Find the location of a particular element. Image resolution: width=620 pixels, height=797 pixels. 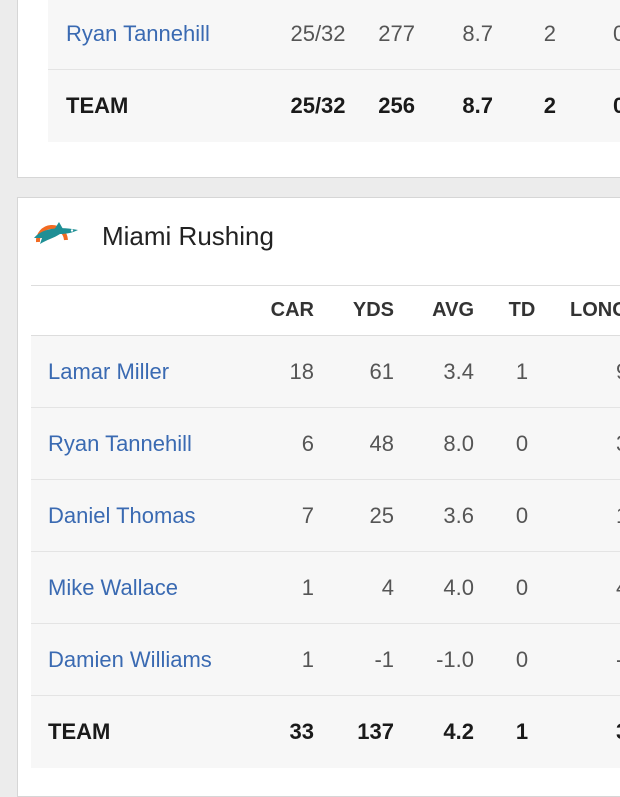

yds-value: 61 is located at coordinates (381, 371).